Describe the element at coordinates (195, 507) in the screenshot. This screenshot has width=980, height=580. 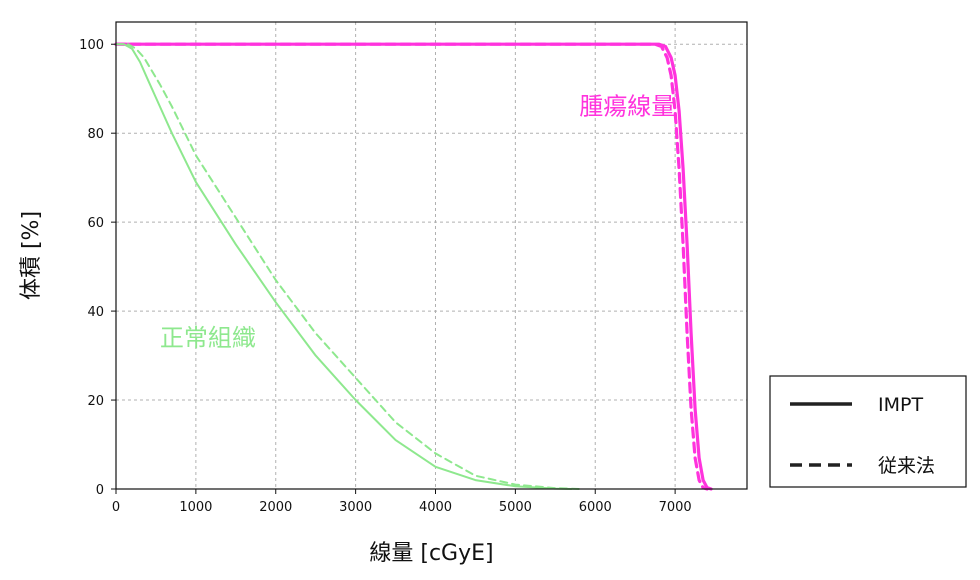
I see `x-tick-label: 1000` at that location.